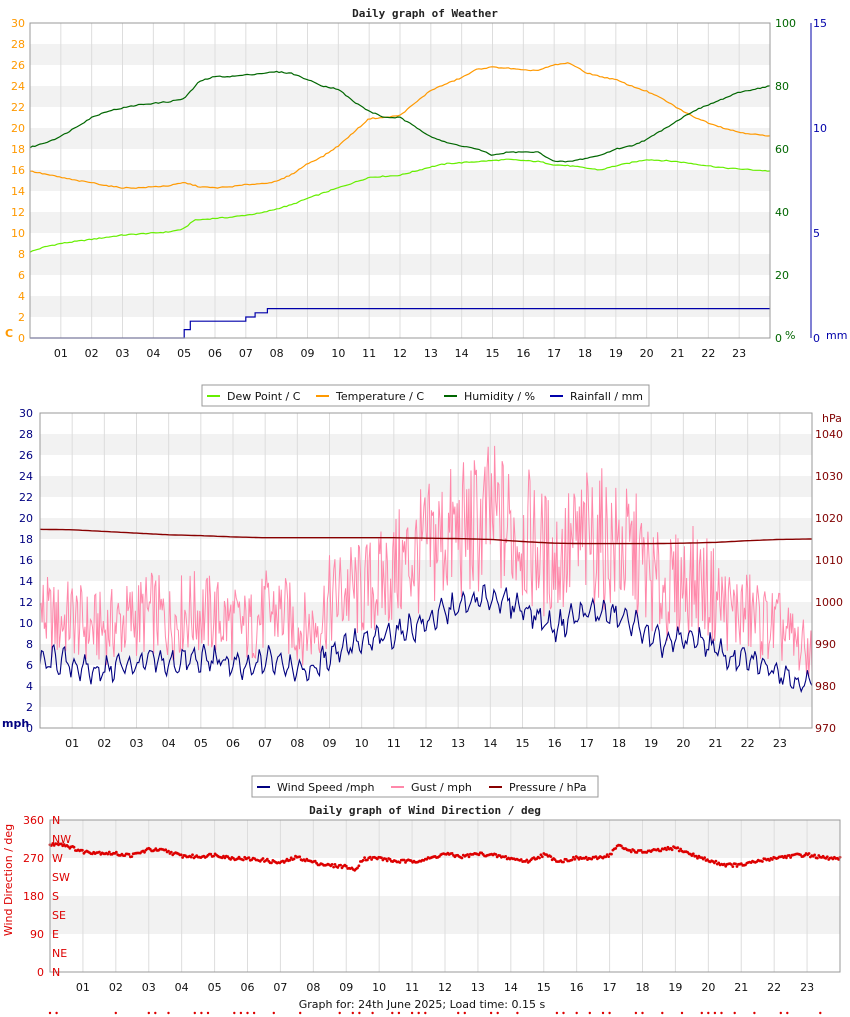 Image resolution: width=850 pixels, height=1017 pixels. I want to click on chart3-x-tick-label: 14, so click(511, 987).